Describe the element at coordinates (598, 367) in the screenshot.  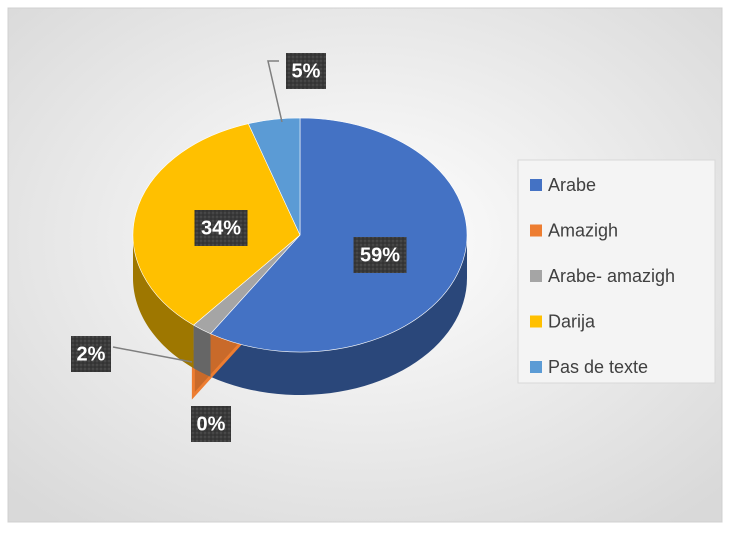
I see `legend-label: Pas de texte` at that location.